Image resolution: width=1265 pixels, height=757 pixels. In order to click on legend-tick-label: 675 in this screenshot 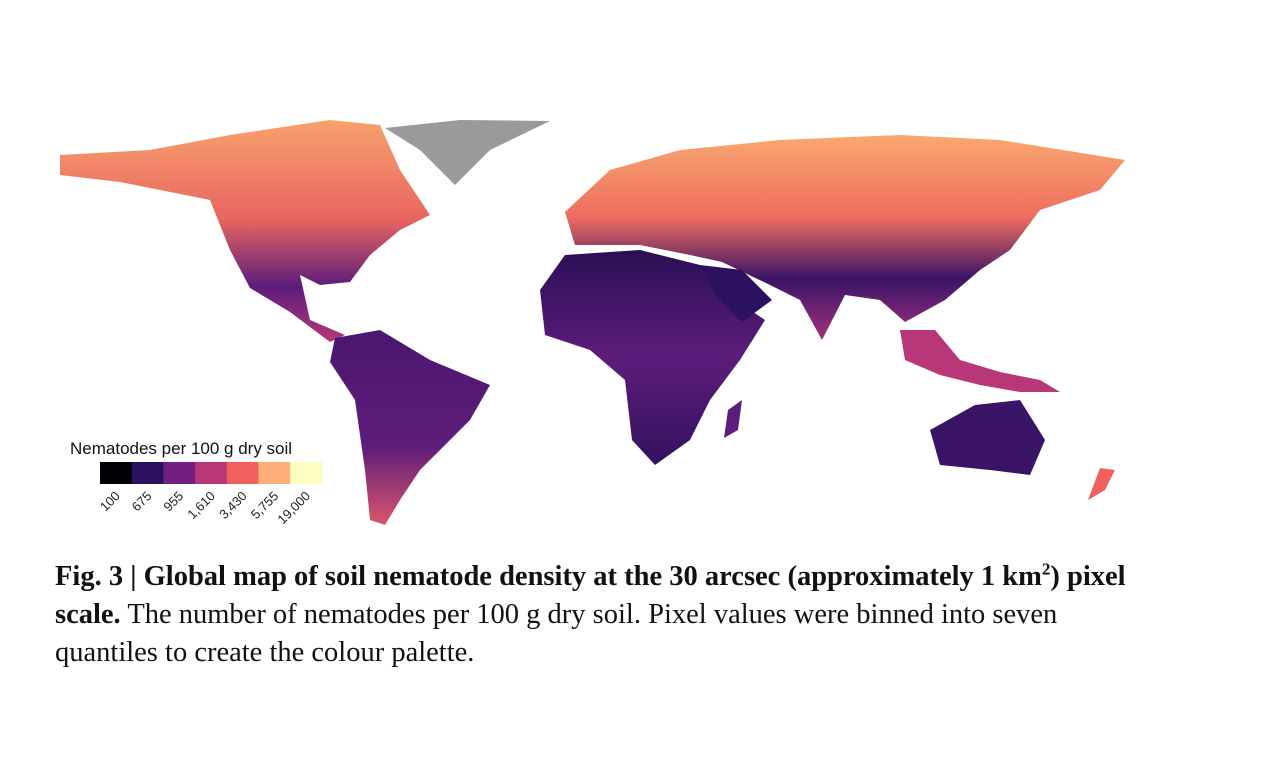, I will do `click(142, 501)`.